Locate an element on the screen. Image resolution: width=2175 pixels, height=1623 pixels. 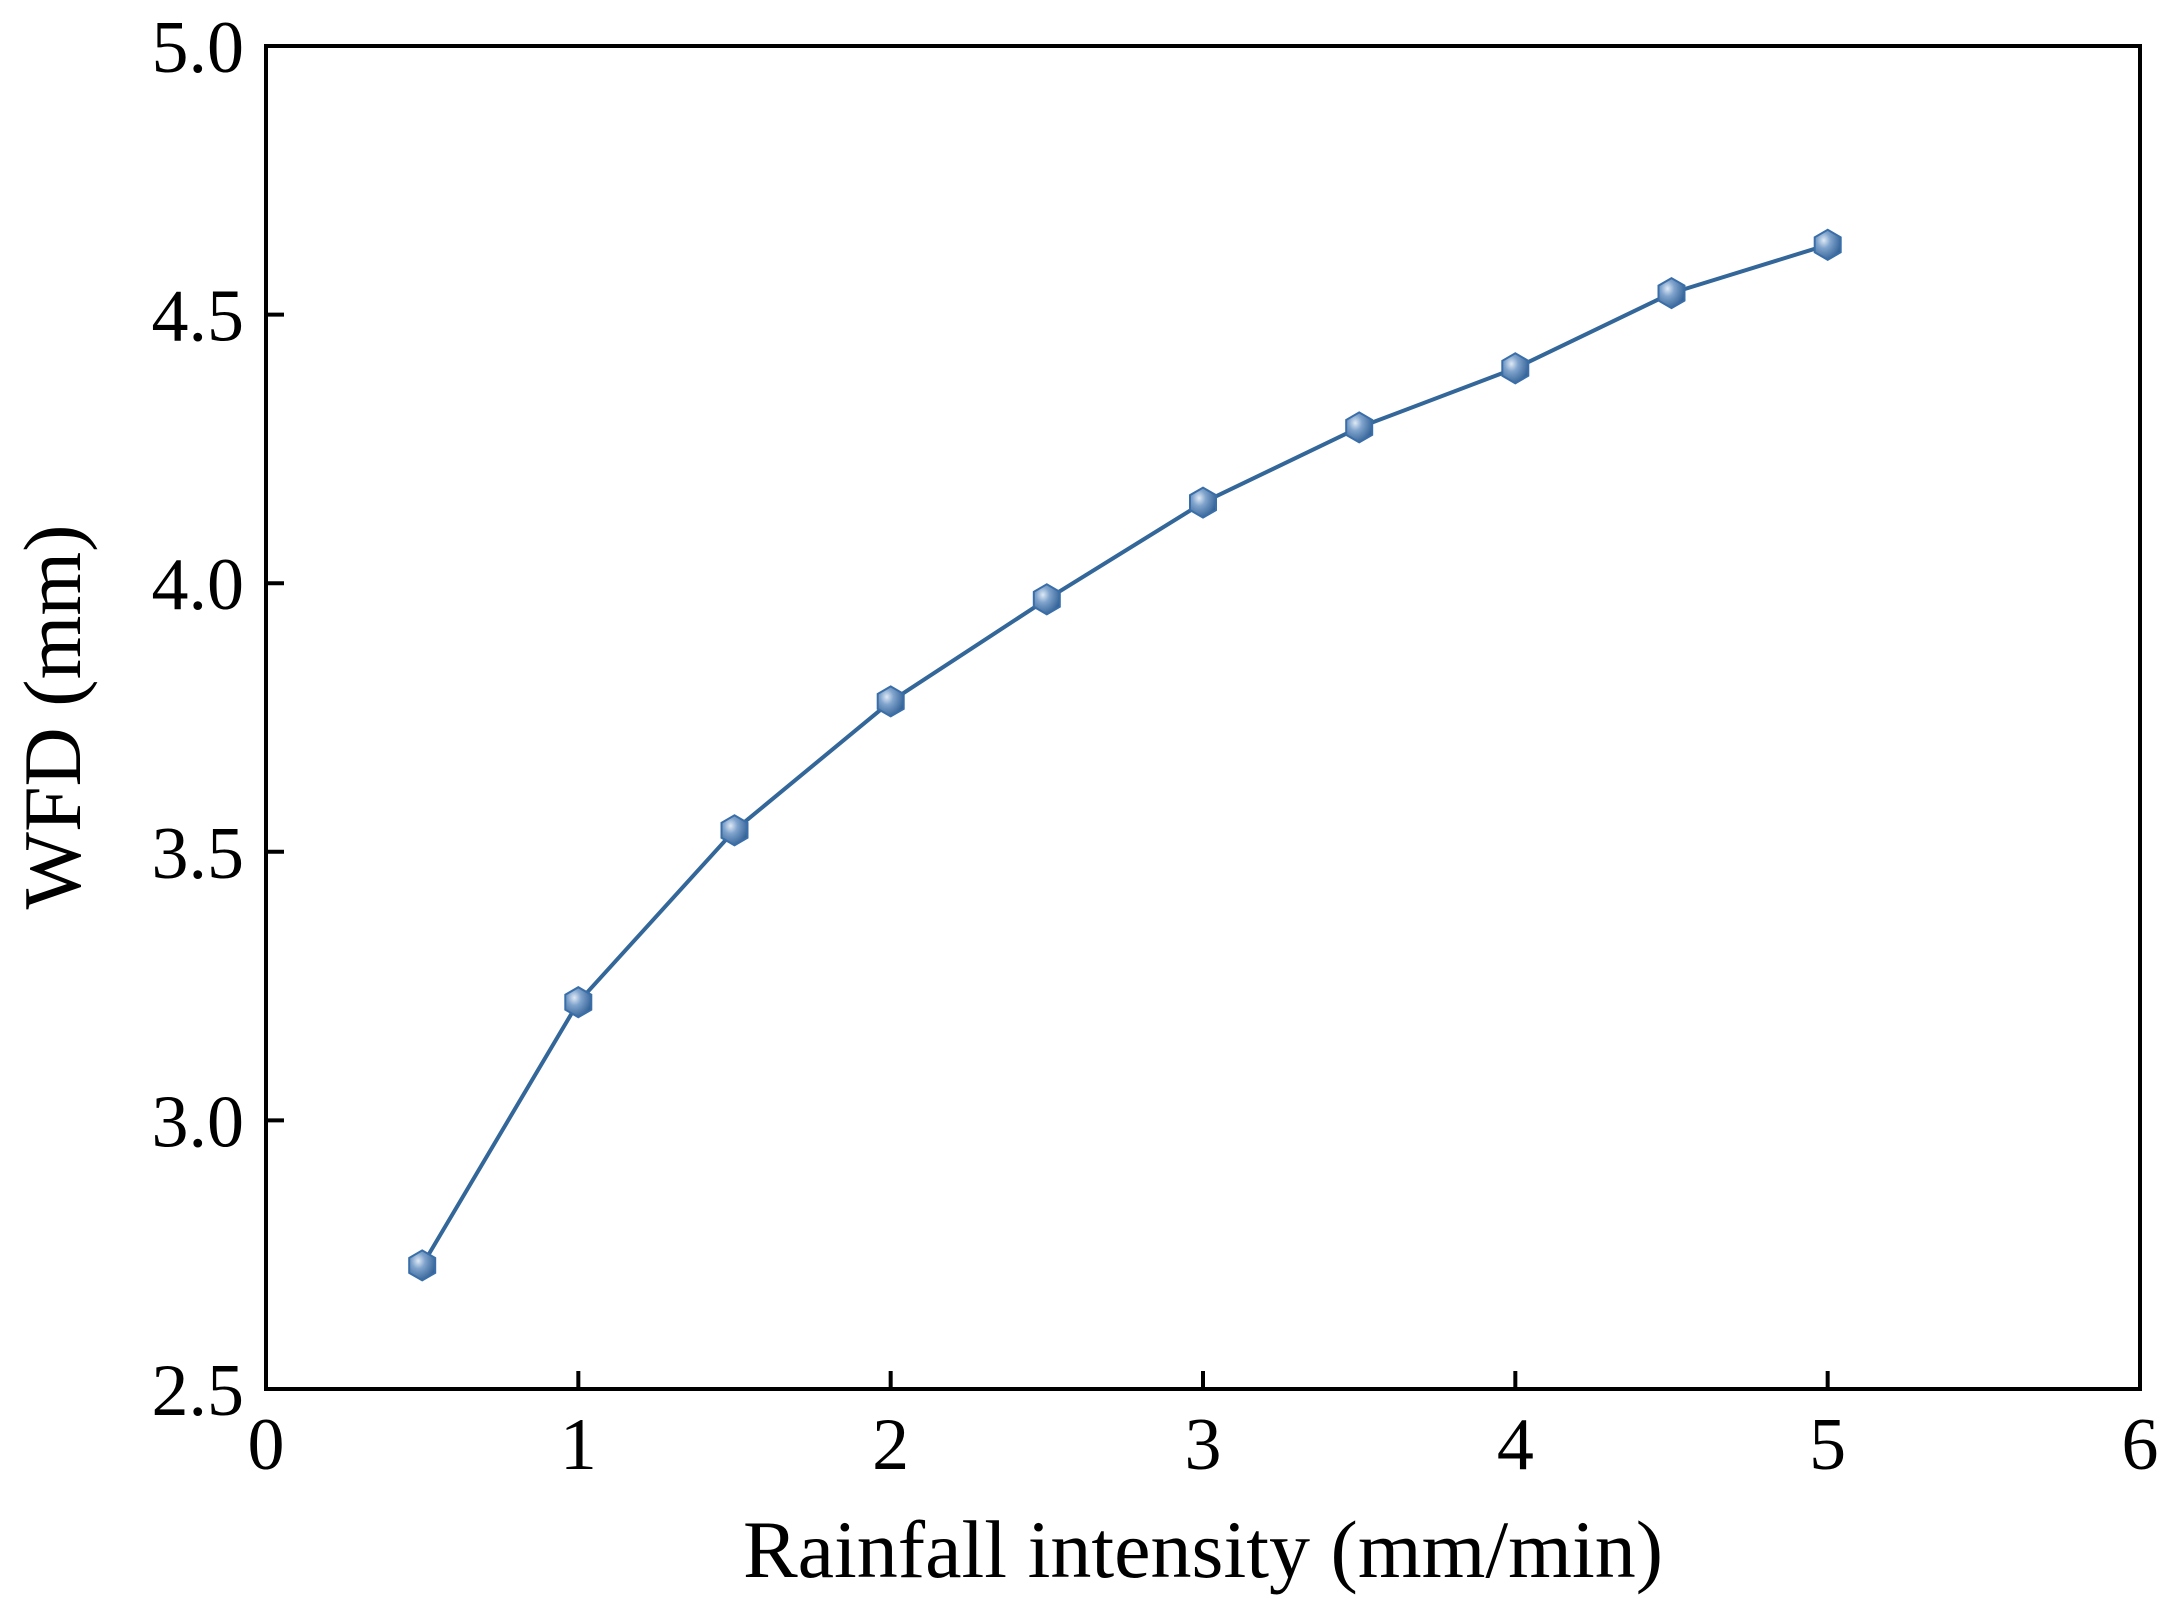
x-tick-label: 4 is located at coordinates (1515, 1445).